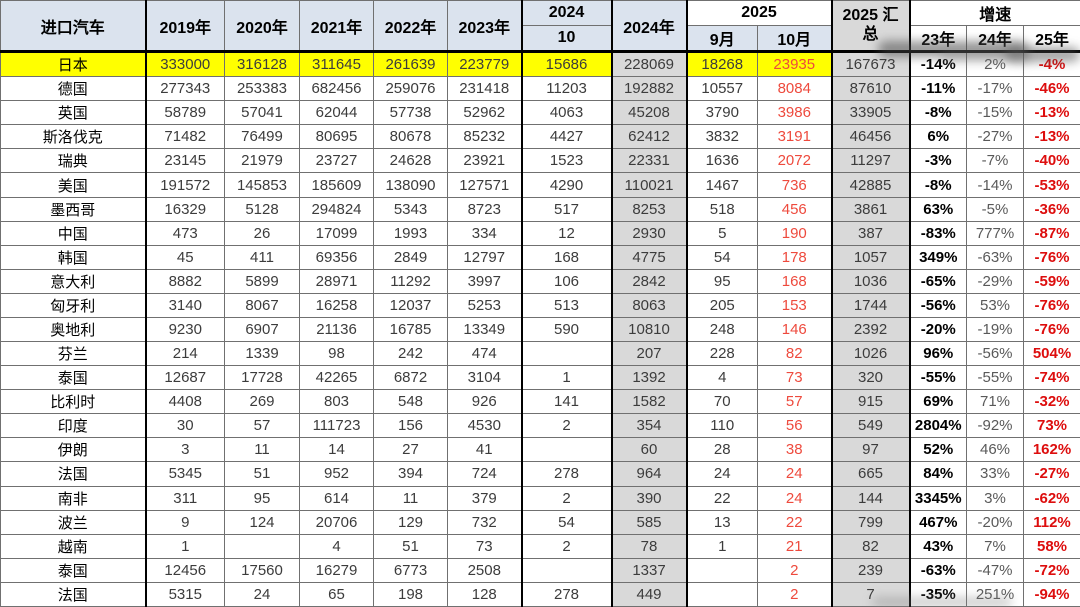  What do you see at coordinates (336, 26) in the screenshot?
I see `col-header-2021: 2021年` at bounding box center [336, 26].